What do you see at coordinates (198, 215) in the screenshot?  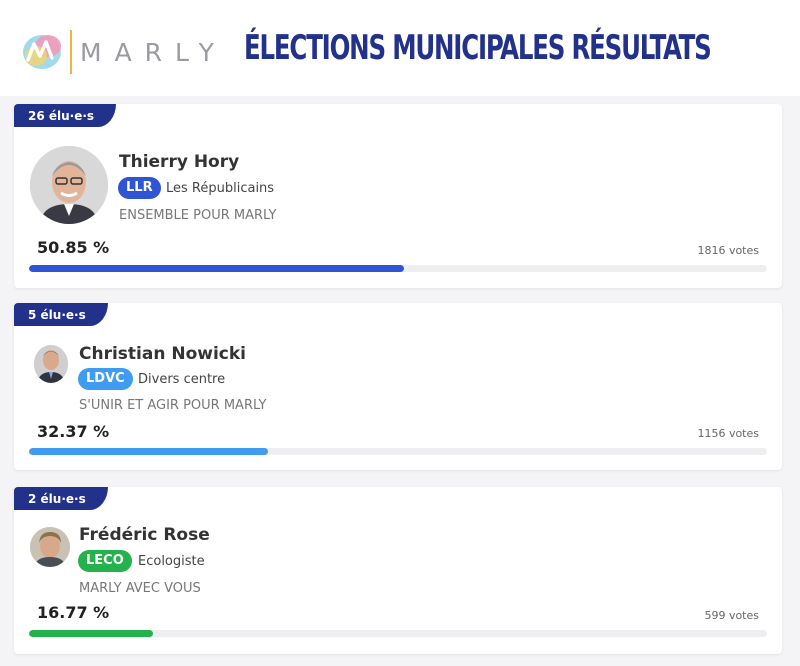 I see `list-name: ENSEMBLE POUR MARLY` at bounding box center [198, 215].